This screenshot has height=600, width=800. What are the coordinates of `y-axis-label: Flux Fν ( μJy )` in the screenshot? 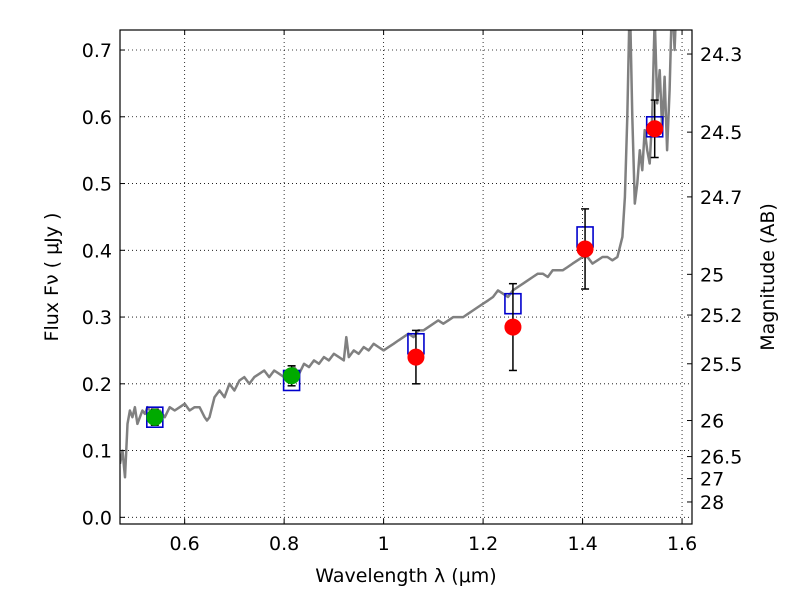 It's located at (52, 277).